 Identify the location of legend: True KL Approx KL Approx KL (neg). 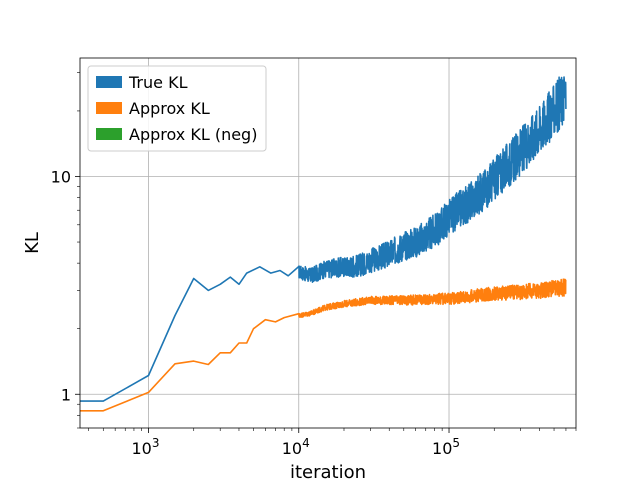
(177, 108).